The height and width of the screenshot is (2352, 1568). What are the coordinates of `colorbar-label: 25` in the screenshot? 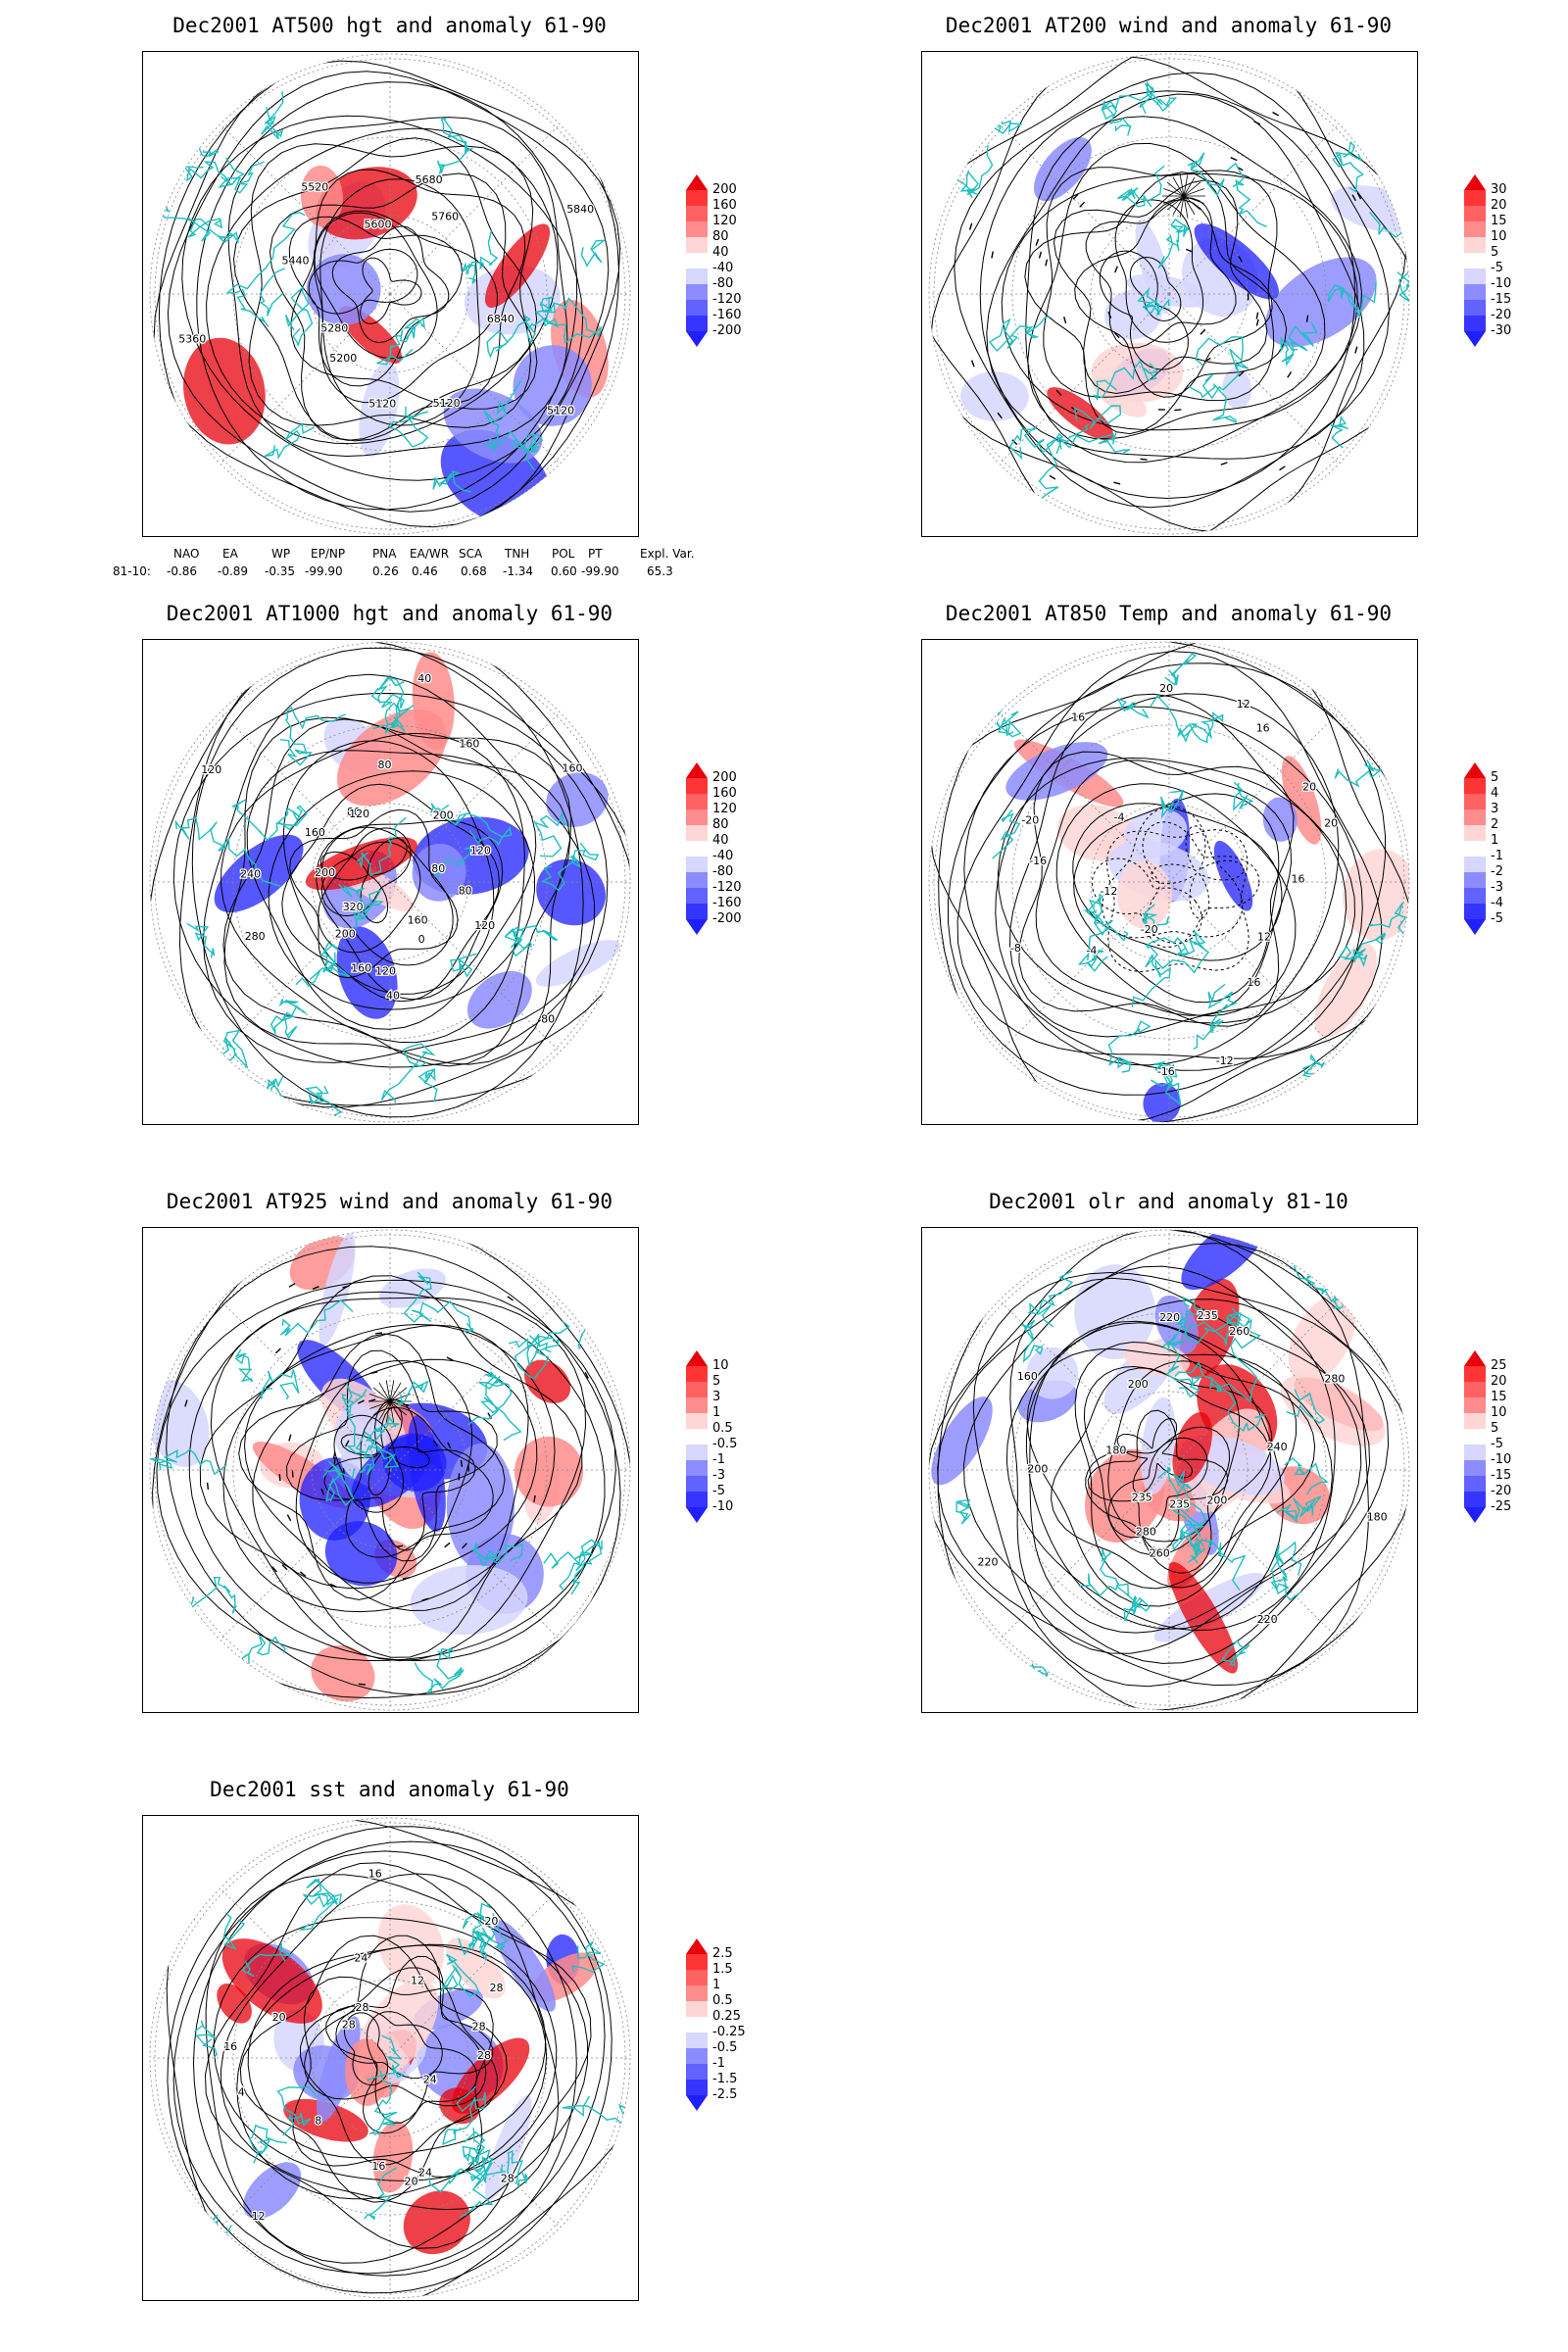 It's located at (1499, 1366).